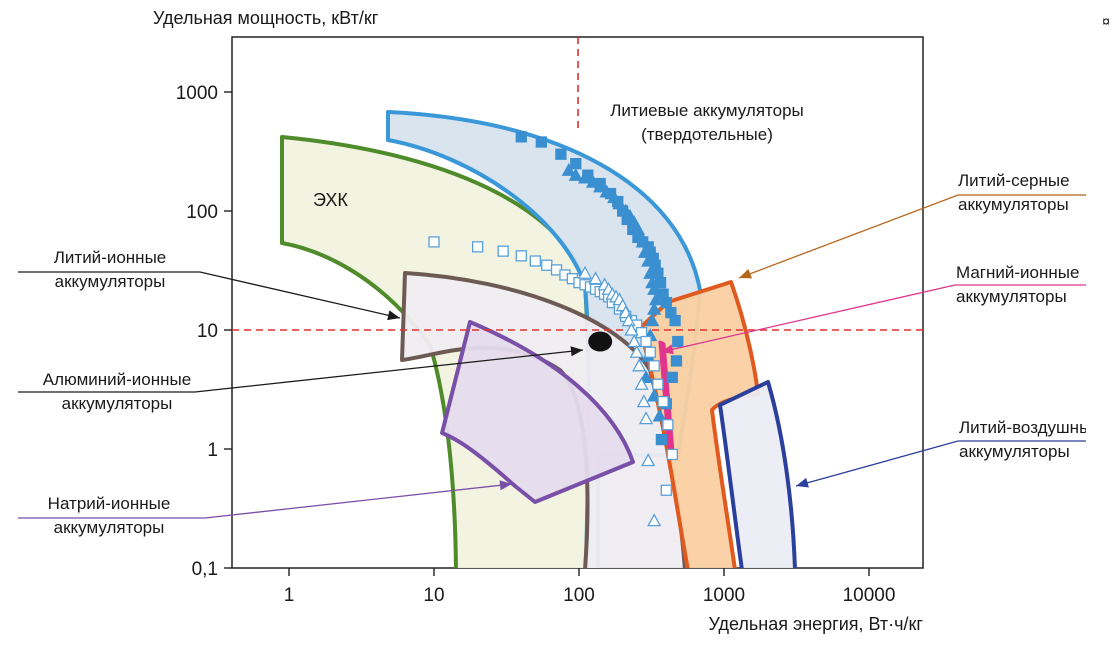 This screenshot has width=1114, height=647. Describe the element at coordinates (745, 274) in the screenshot. I see `label-li-s-arrowhead` at that location.